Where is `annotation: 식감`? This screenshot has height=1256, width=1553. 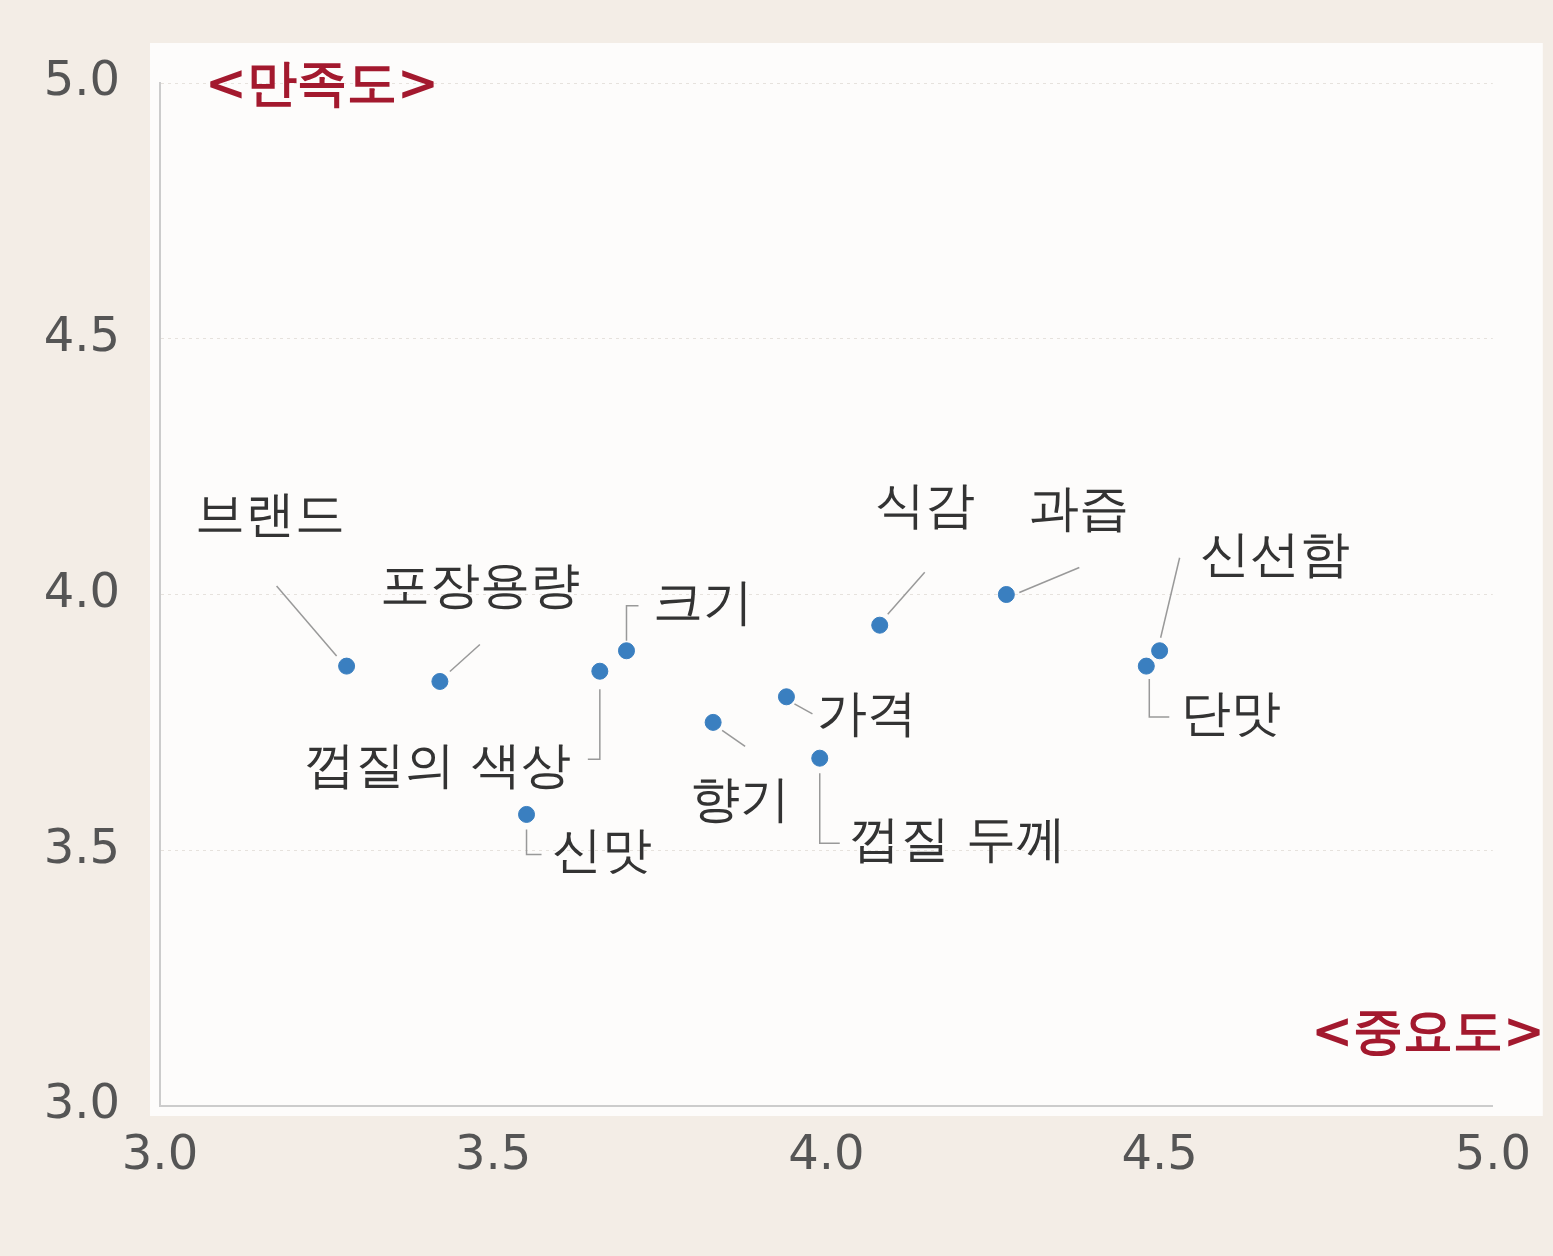 annotation: 식감 is located at coordinates (924, 505).